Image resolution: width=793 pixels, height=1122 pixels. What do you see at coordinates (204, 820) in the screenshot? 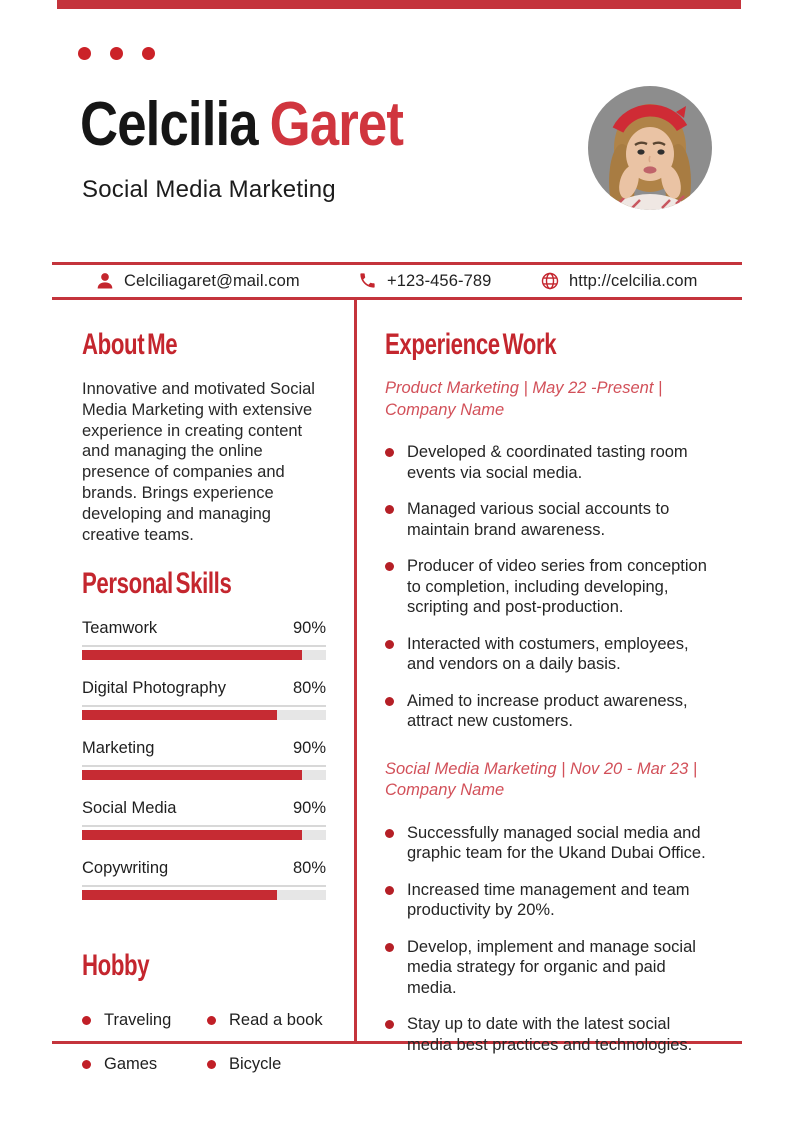
I see `skill-item: Social Media 90%` at bounding box center [204, 820].